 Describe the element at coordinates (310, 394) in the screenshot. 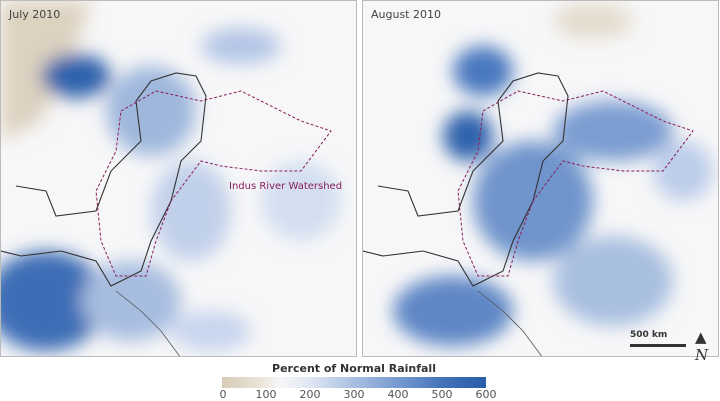

I see `legend-tick: 200` at that location.